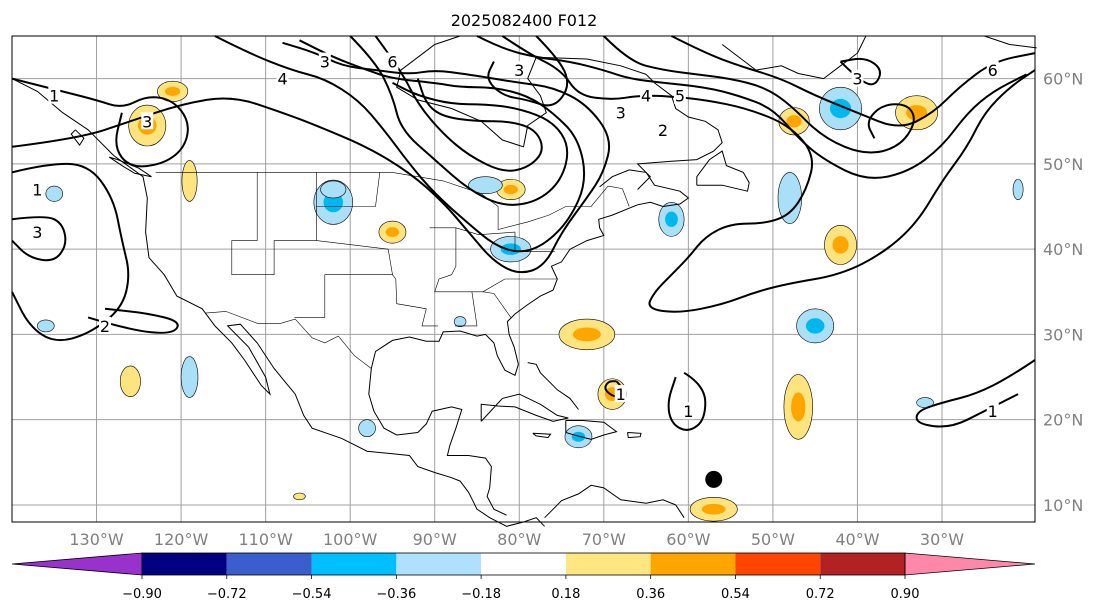 The width and height of the screenshot is (1105, 615). I want to click on storm-position-dot, so click(714, 479).